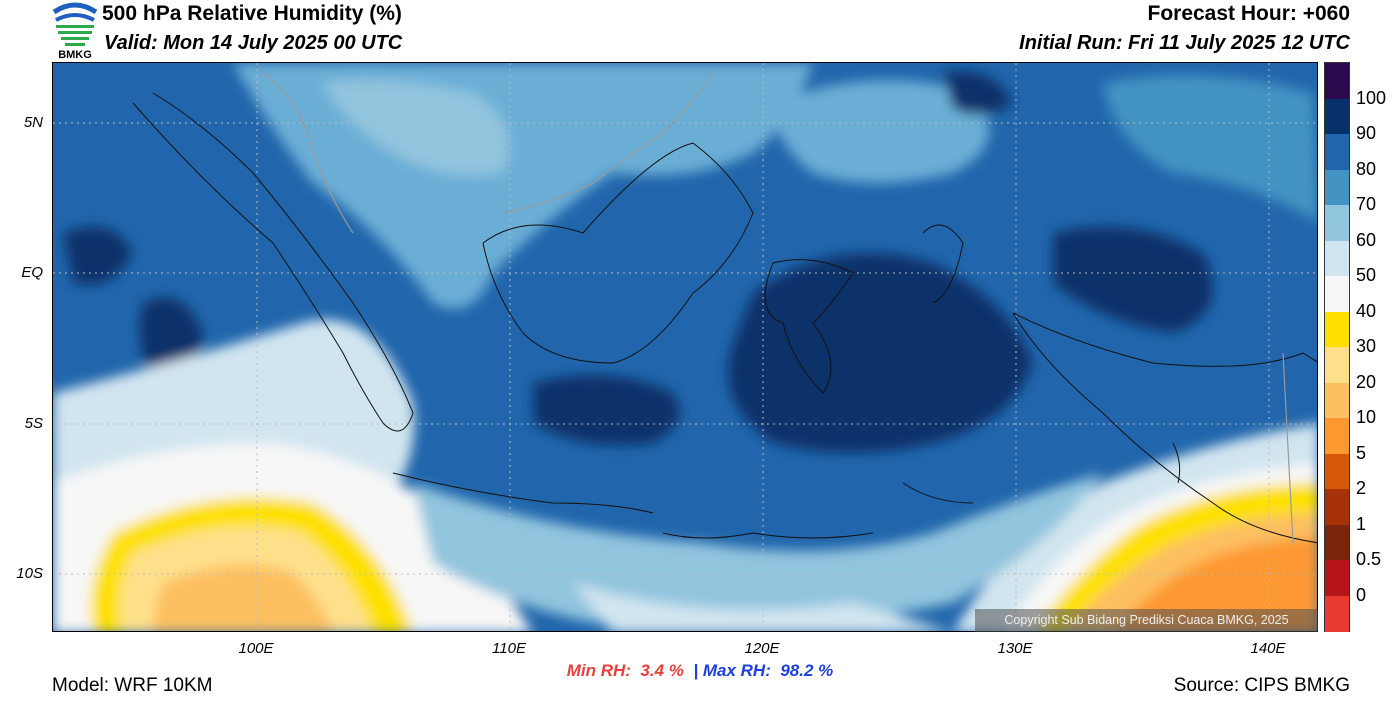  I want to click on model-name: Model: WRF 10KM, so click(132, 685).